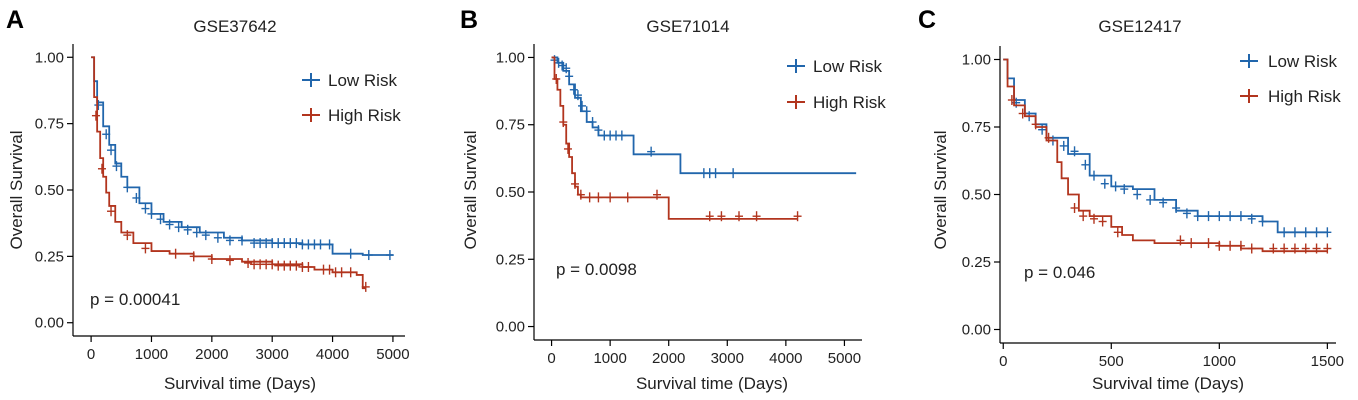 The width and height of the screenshot is (1358, 400). Describe the element at coordinates (1290, 96) in the screenshot. I see `panel-c-legend-high: High Risk` at that location.